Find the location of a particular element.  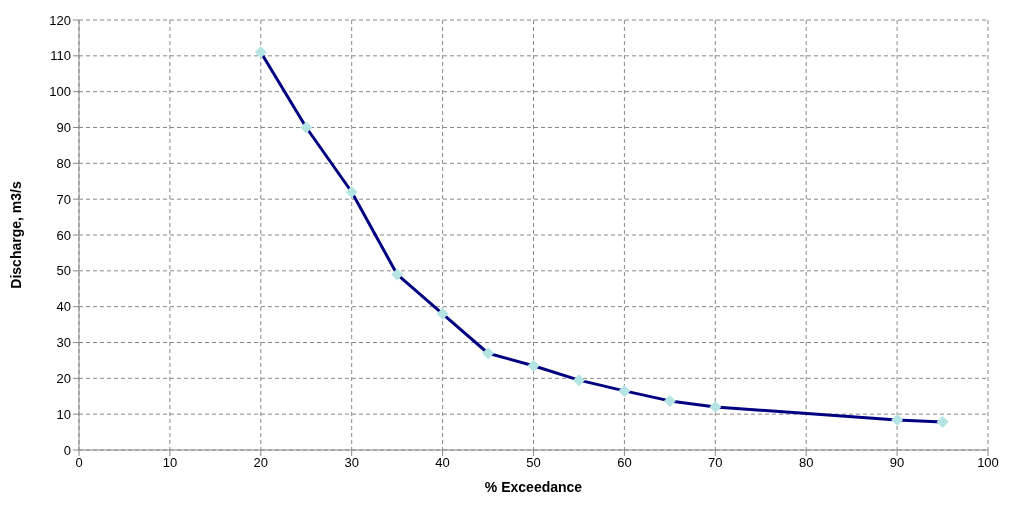

y-tick-label: 30 is located at coordinates (63, 343).